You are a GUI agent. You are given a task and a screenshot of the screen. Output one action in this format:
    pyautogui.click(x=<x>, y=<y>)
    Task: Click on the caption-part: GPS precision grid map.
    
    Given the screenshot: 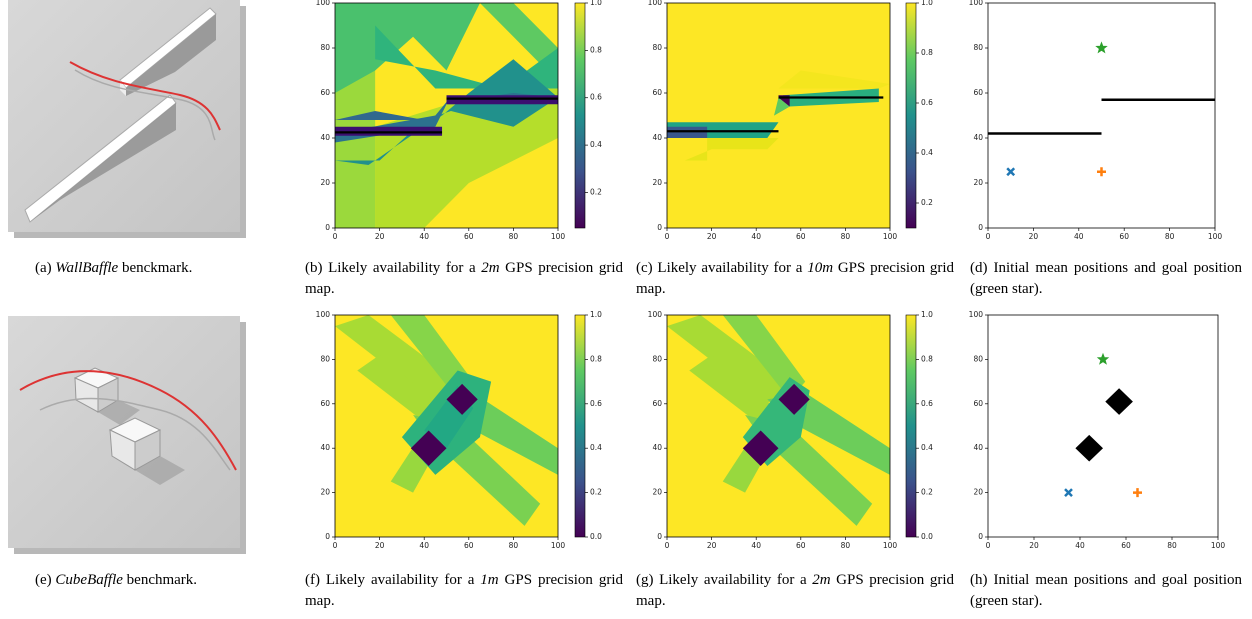 What is the action you would take?
    pyautogui.click(x=795, y=278)
    